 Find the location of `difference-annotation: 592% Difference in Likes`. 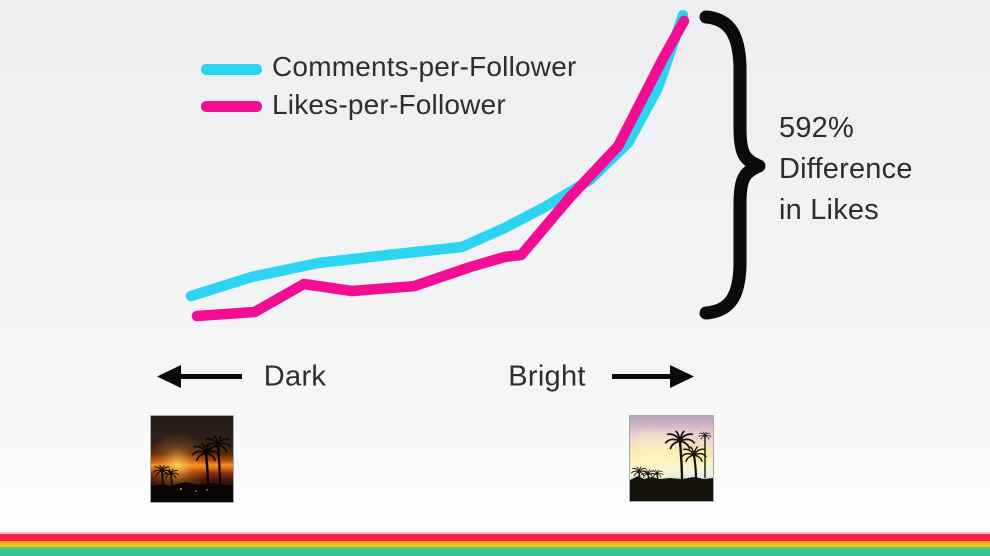

difference-annotation: 592% Difference in Likes is located at coordinates (864, 169).